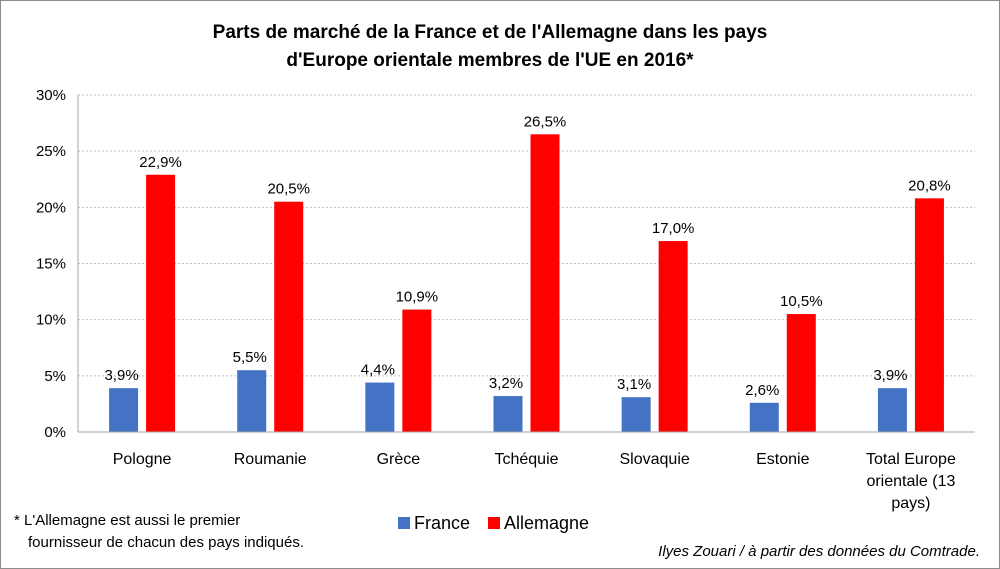 The height and width of the screenshot is (569, 1000). What do you see at coordinates (288, 189) in the screenshot?
I see `data-label-allemagne: 20,5%` at bounding box center [288, 189].